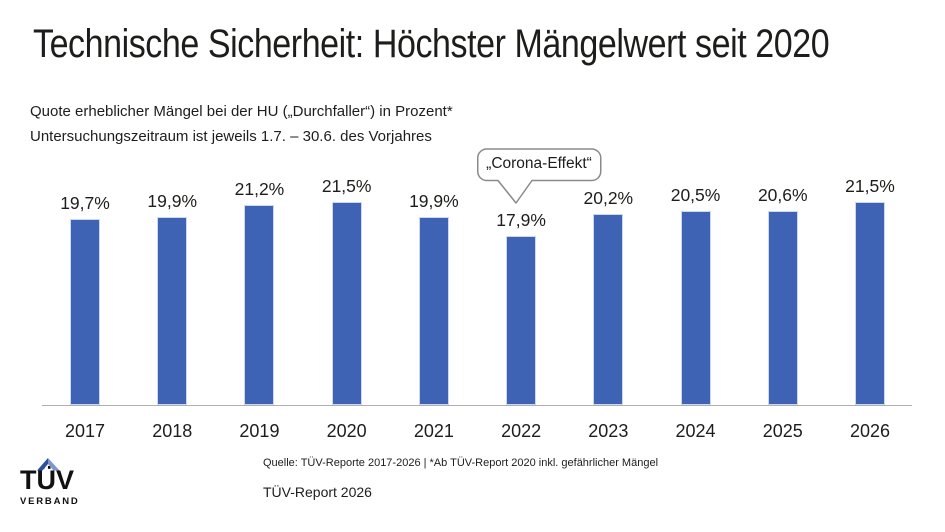  Describe the element at coordinates (48, 464) in the screenshot. I see `tuv-chevron-icon` at that location.